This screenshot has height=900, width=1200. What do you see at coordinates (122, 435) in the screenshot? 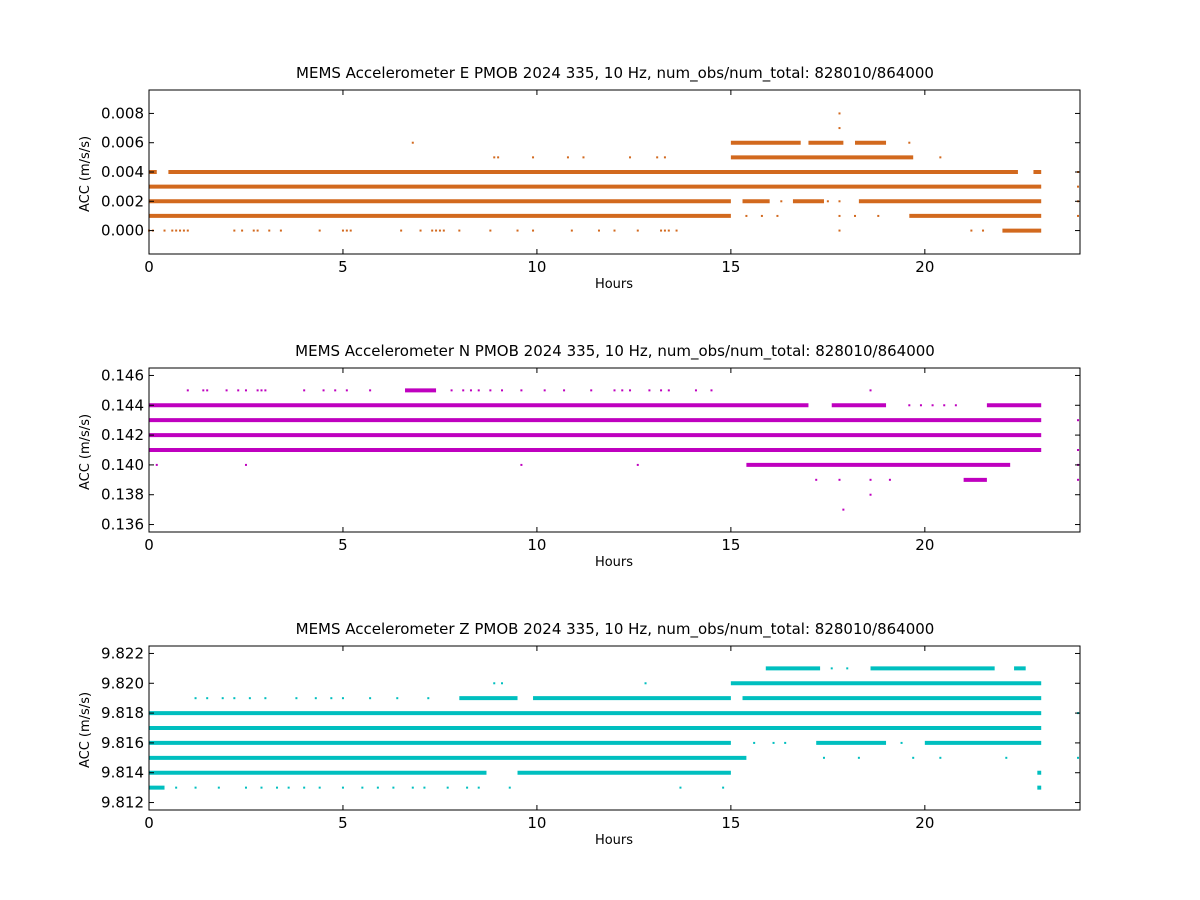
I see `y-tick-label: 0.142` at bounding box center [122, 435].